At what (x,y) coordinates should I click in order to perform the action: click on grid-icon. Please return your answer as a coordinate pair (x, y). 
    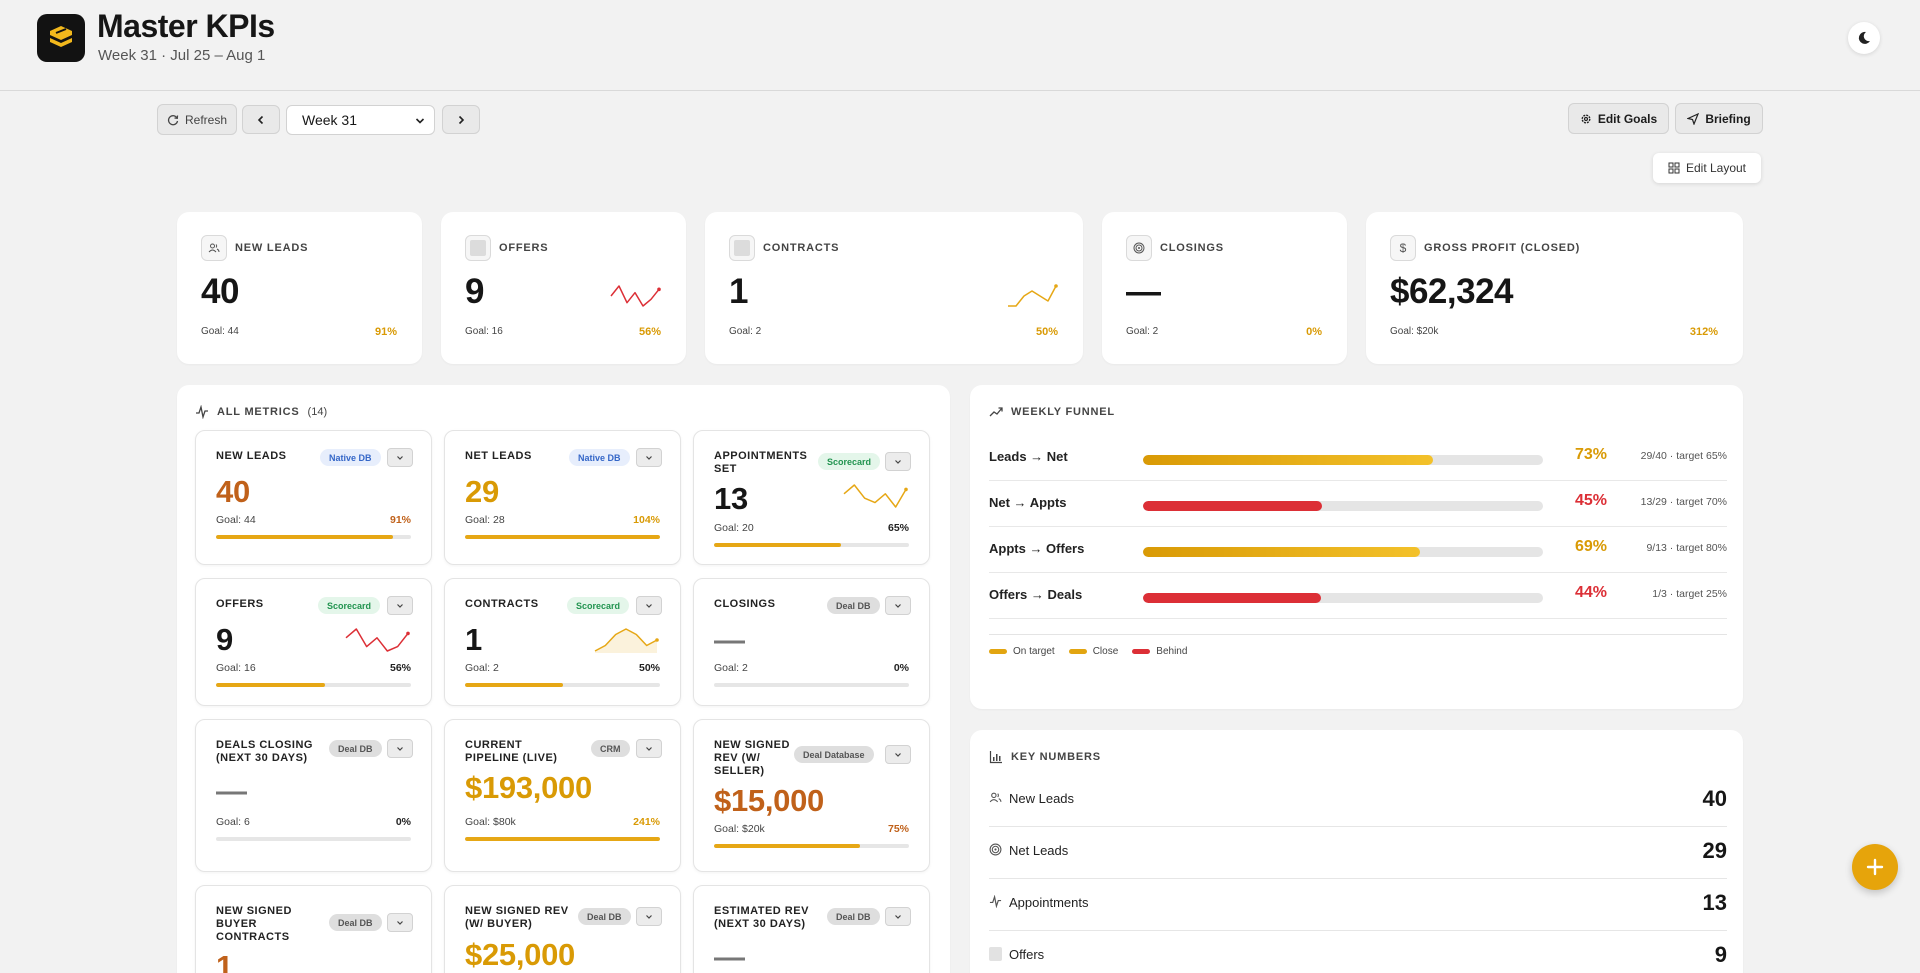
    Looking at the image, I should click on (1674, 168).